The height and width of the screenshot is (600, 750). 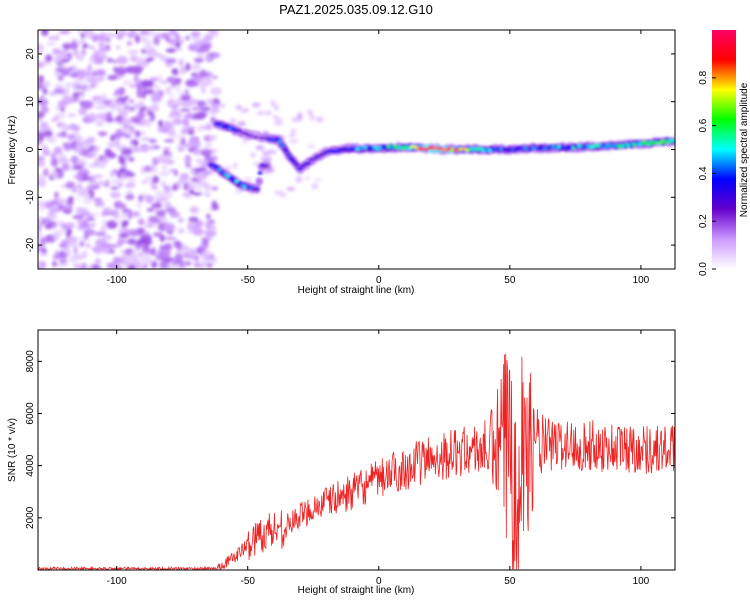 What do you see at coordinates (703, 269) in the screenshot?
I see `tick-label: 0.0` at bounding box center [703, 269].